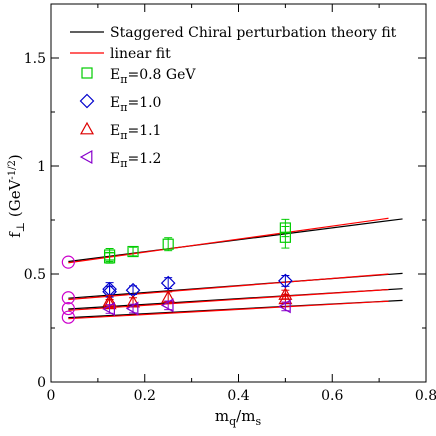 The width and height of the screenshot is (436, 436). I want to click on legend-entry-0-marker, so click(87, 73).